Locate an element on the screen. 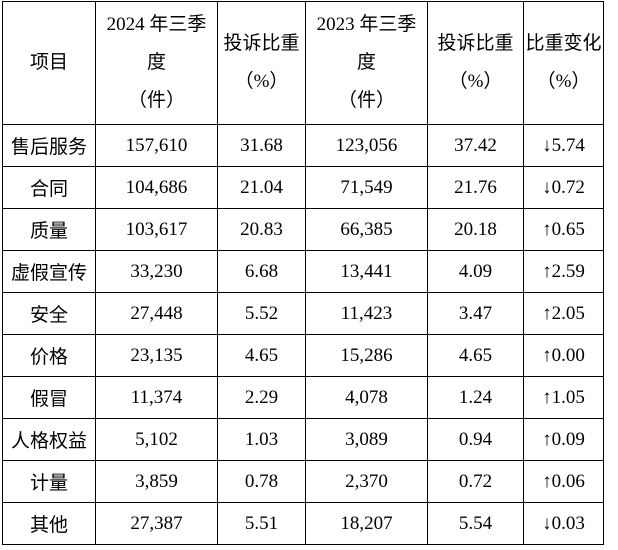 Image resolution: width=618 pixels, height=550 pixels. table-cell: ↑0.06 is located at coordinates (563, 481).